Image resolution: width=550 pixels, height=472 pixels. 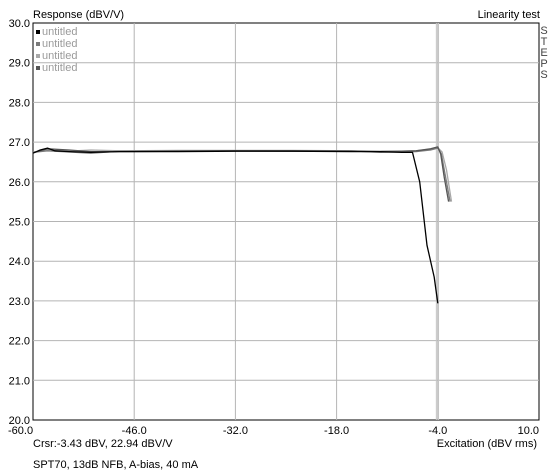 What do you see at coordinates (528, 431) in the screenshot?
I see `x-tick-label: 10.0` at bounding box center [528, 431].